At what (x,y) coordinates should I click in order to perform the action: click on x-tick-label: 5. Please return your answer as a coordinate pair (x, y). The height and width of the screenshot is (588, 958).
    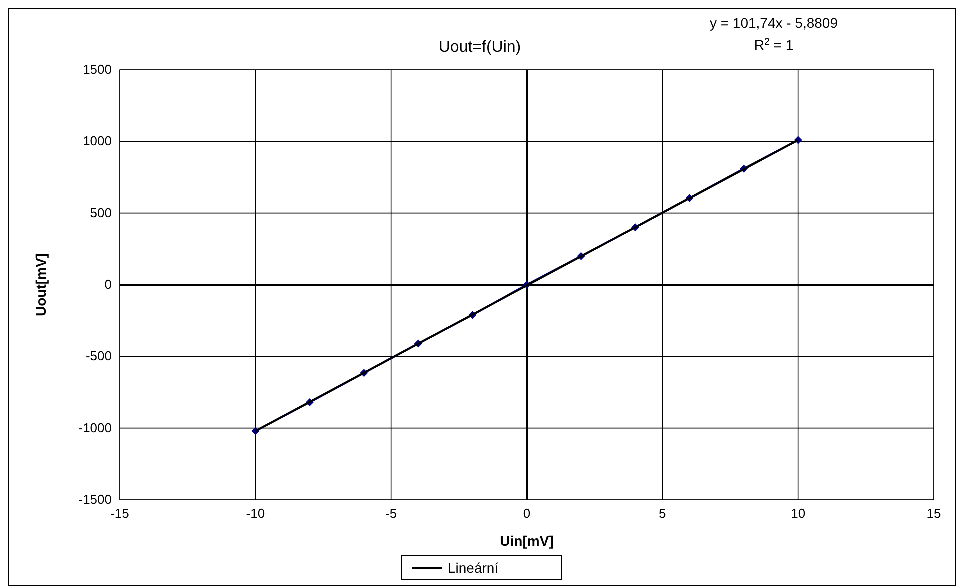
    Looking at the image, I should click on (662, 513).